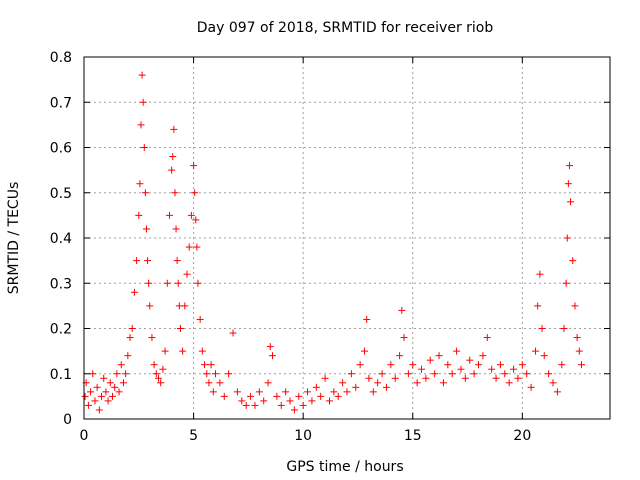 This screenshot has width=640, height=480. What do you see at coordinates (522, 436) in the screenshot?
I see `x-tick-label: 20` at bounding box center [522, 436].